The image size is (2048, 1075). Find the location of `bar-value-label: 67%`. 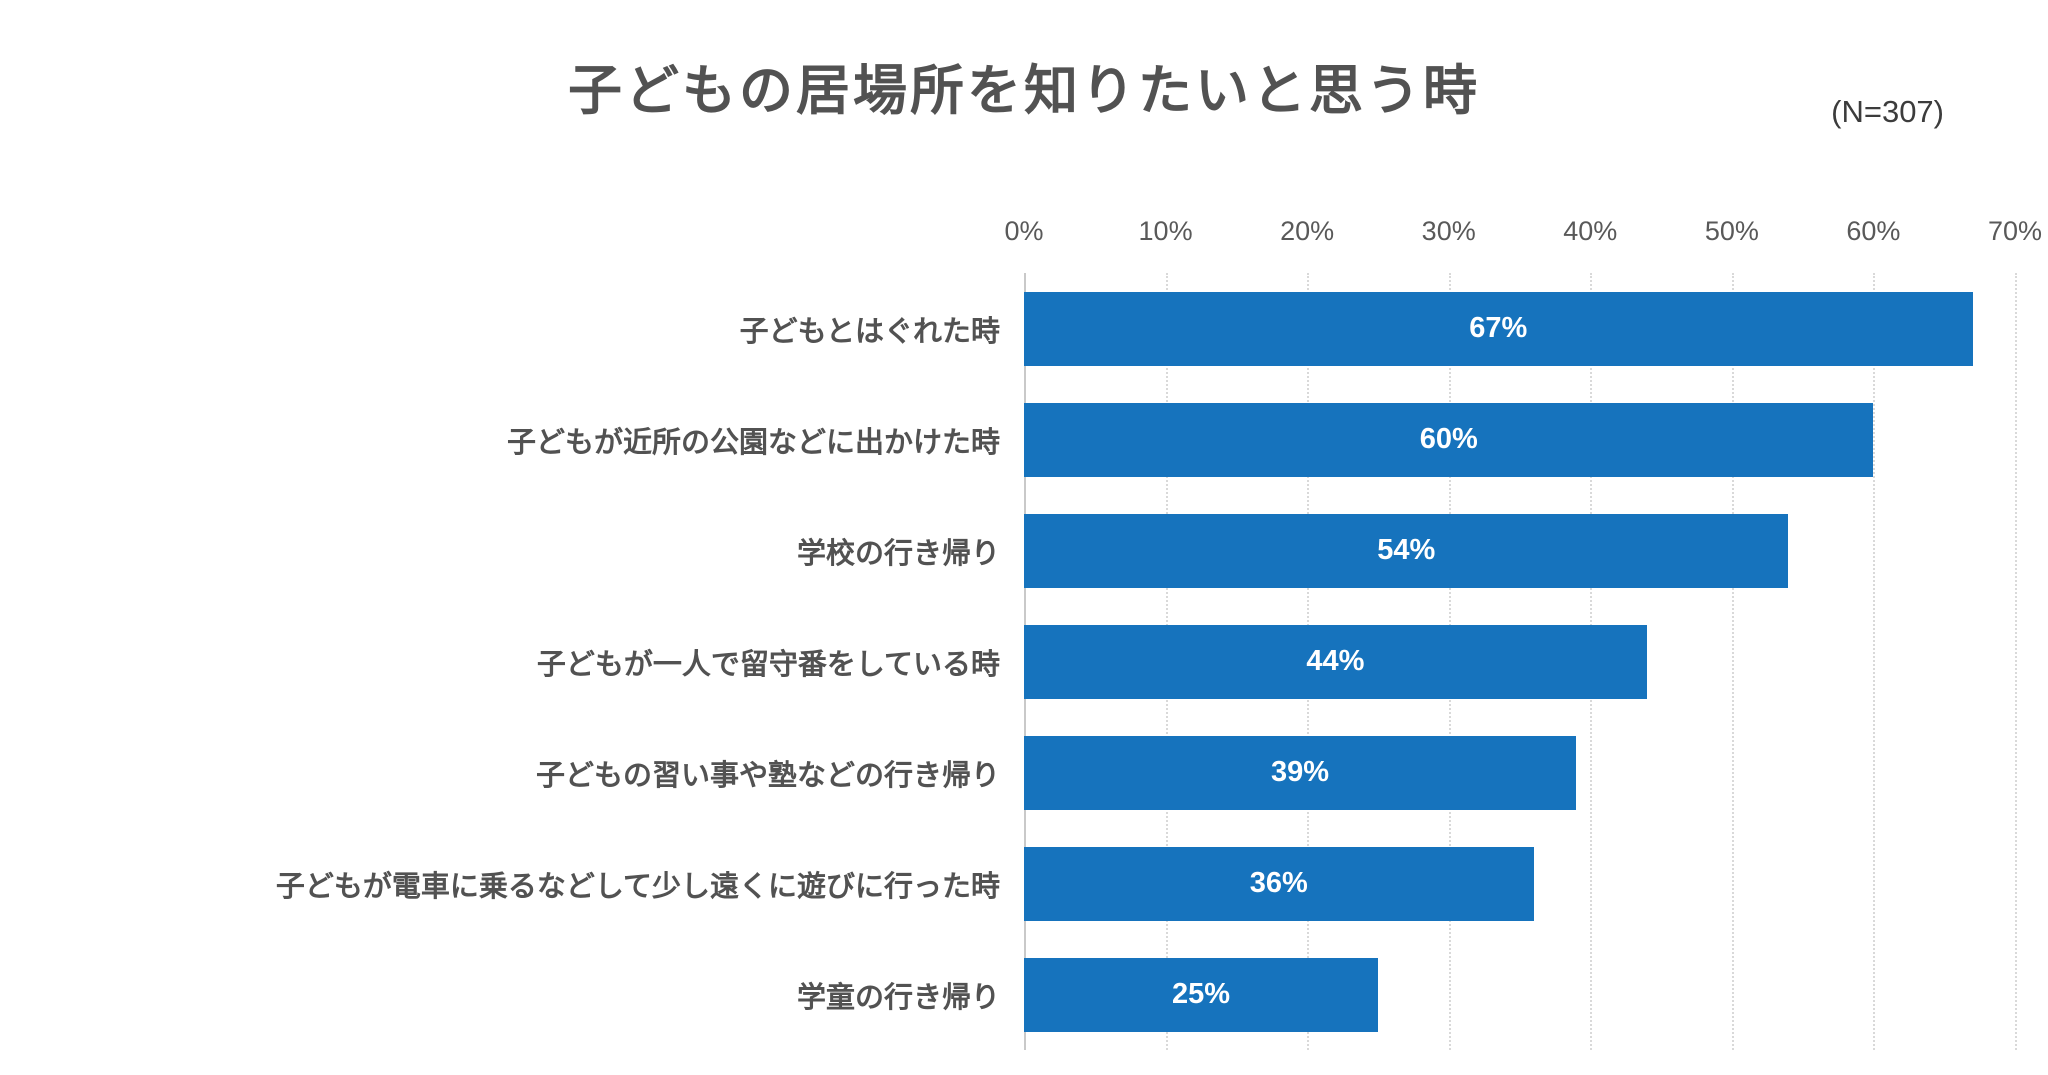

bar-value-label: 67% is located at coordinates (1498, 328).